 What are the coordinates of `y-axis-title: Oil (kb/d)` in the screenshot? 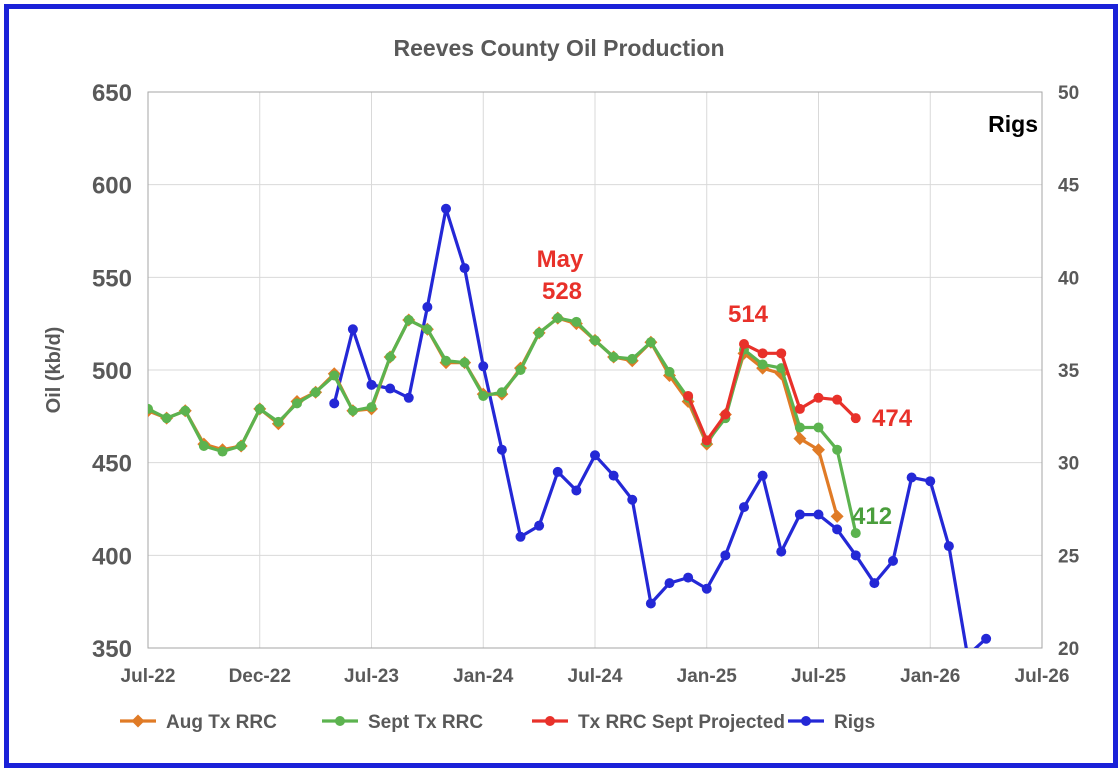 It's located at (54, 370).